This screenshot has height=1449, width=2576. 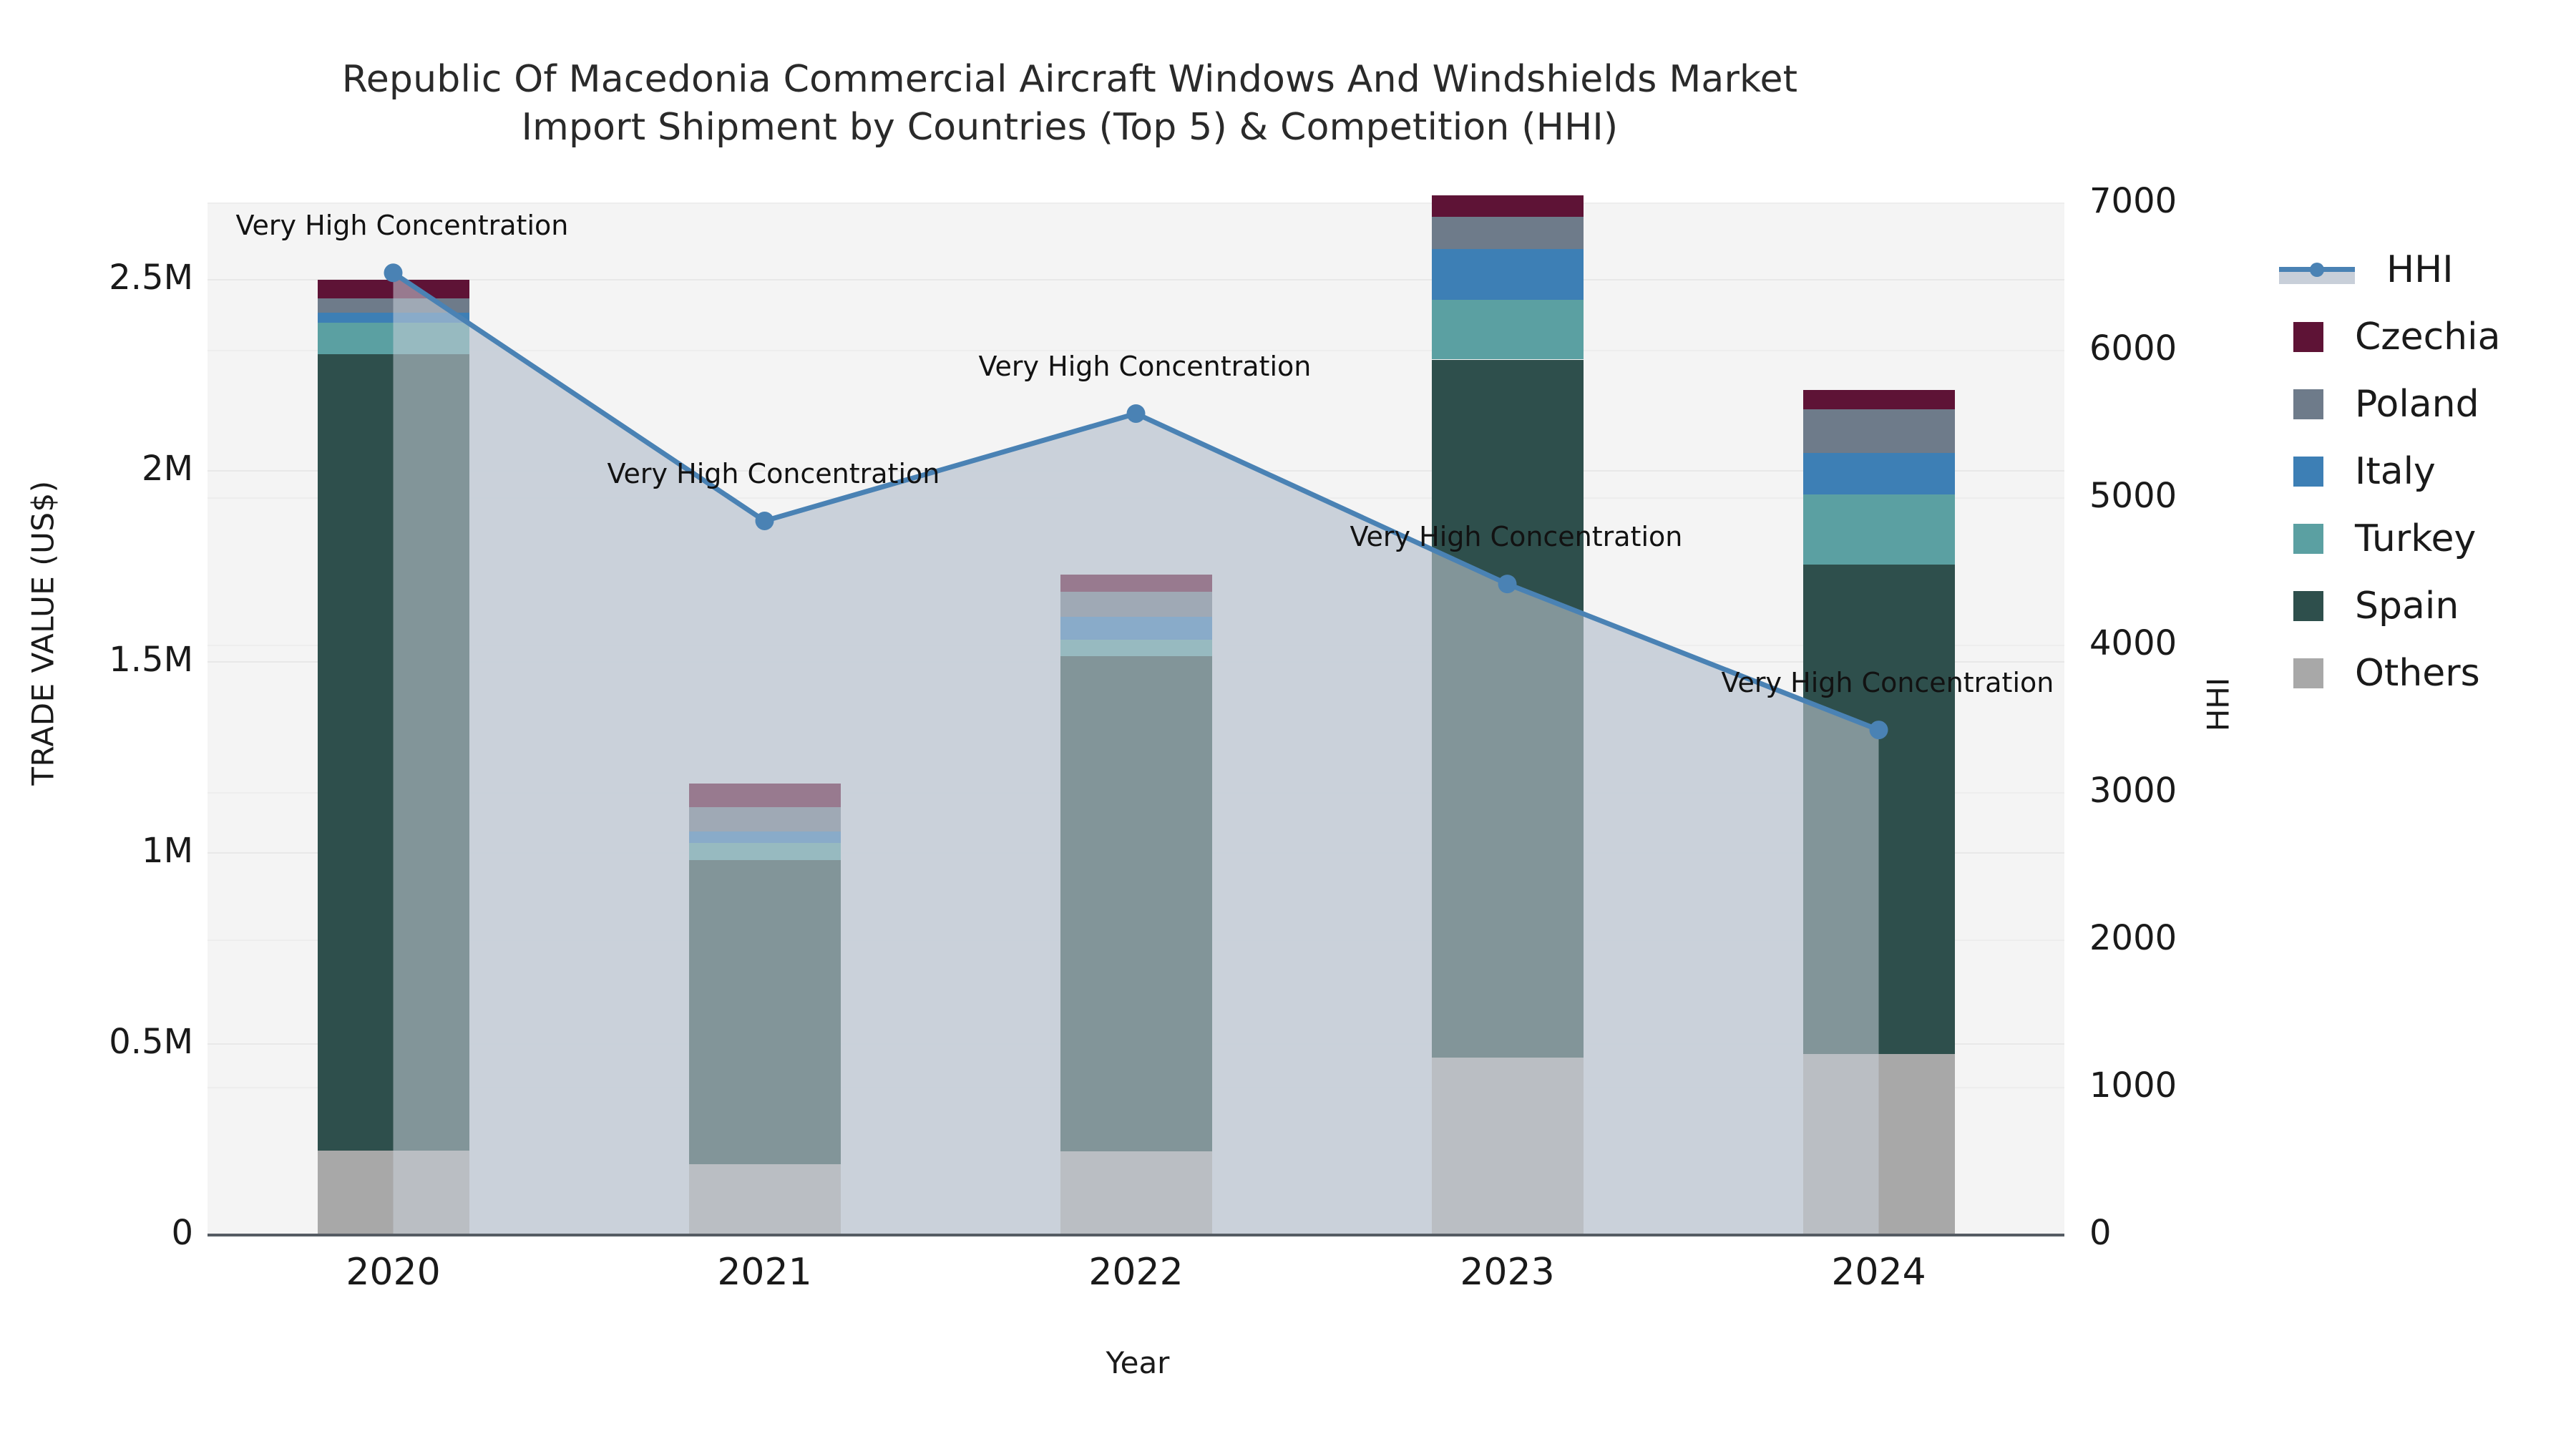 I want to click on legend-item-others: Others, so click(x=2389, y=673).